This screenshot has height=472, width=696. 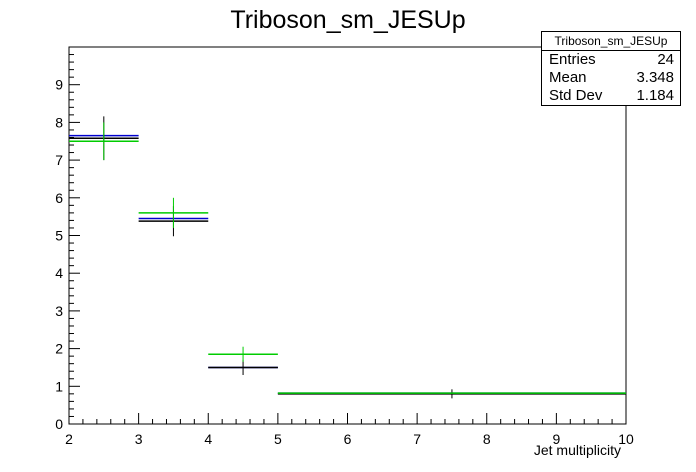 What do you see at coordinates (69, 439) in the screenshot?
I see `x-tick-label: 2` at bounding box center [69, 439].